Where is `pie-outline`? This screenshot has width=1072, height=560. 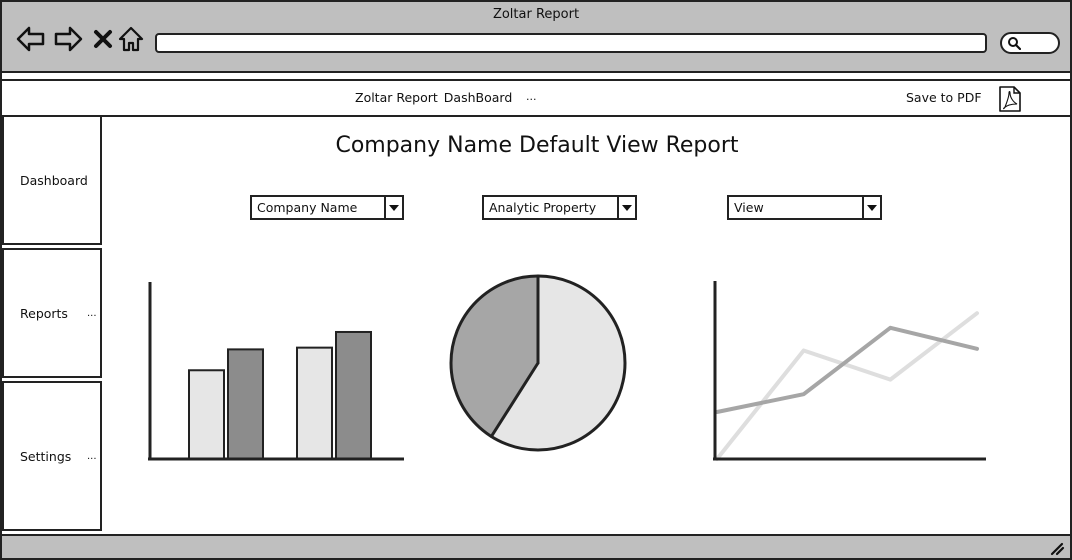 pie-outline is located at coordinates (538, 363).